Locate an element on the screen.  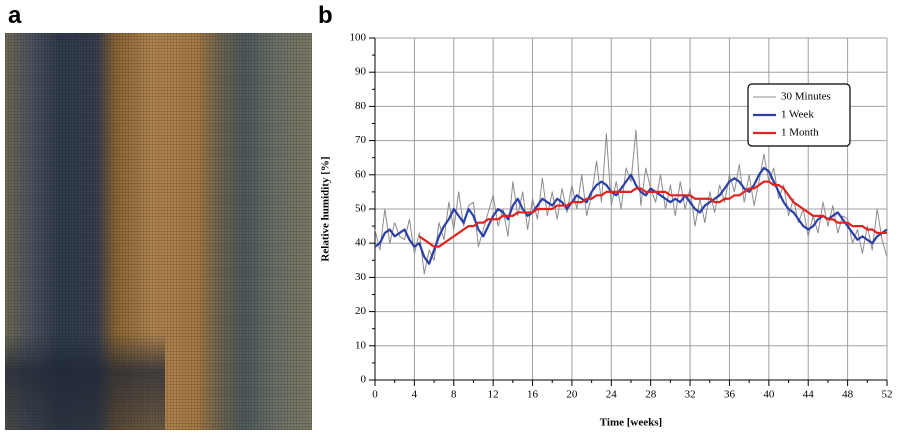
legend-label: 1 Week is located at coordinates (797, 115).